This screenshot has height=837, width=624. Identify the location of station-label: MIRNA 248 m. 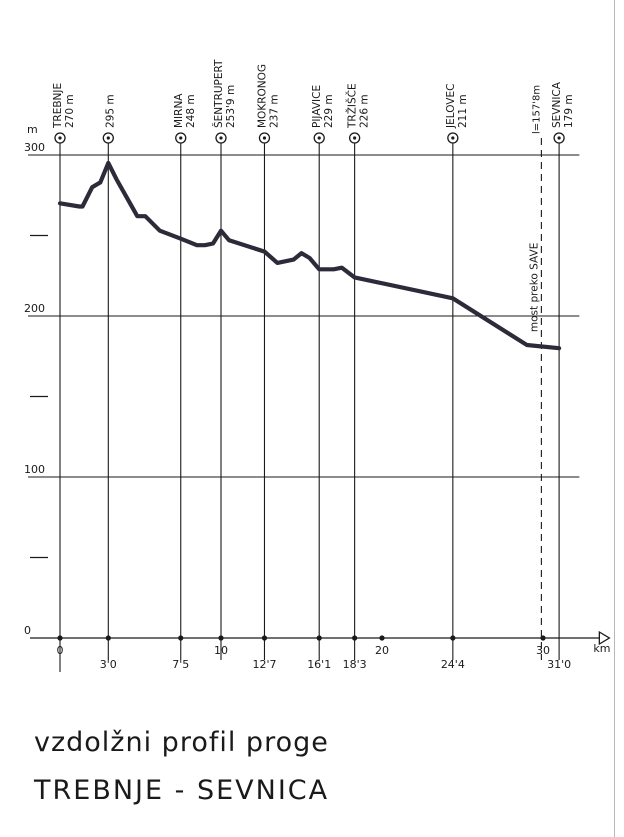
(185, 110).